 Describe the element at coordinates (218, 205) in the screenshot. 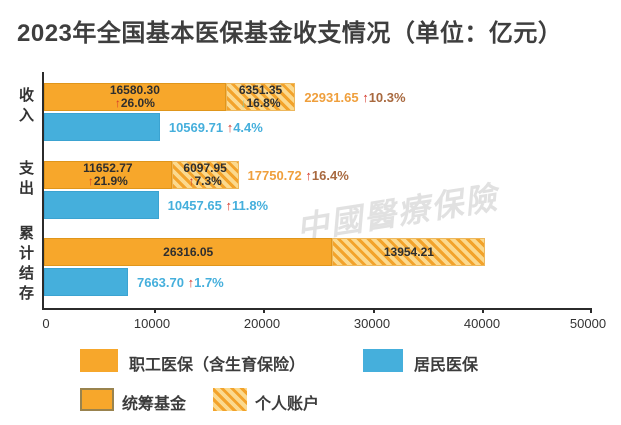

I see `expense-resident-label: 10457.65 ↑11.8%` at that location.